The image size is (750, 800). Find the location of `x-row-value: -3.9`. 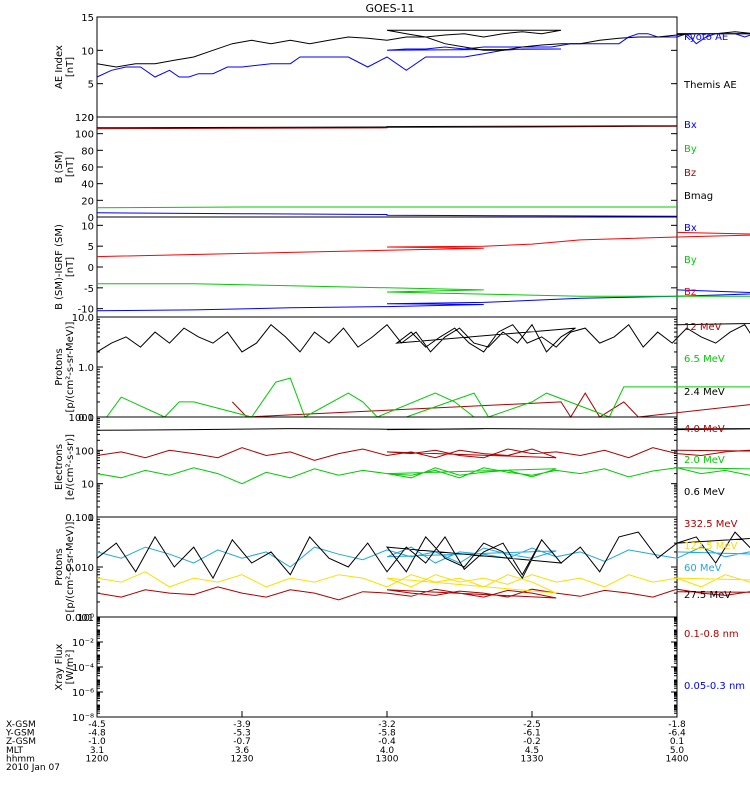

x-row-value: -3.9 is located at coordinates (242, 725).